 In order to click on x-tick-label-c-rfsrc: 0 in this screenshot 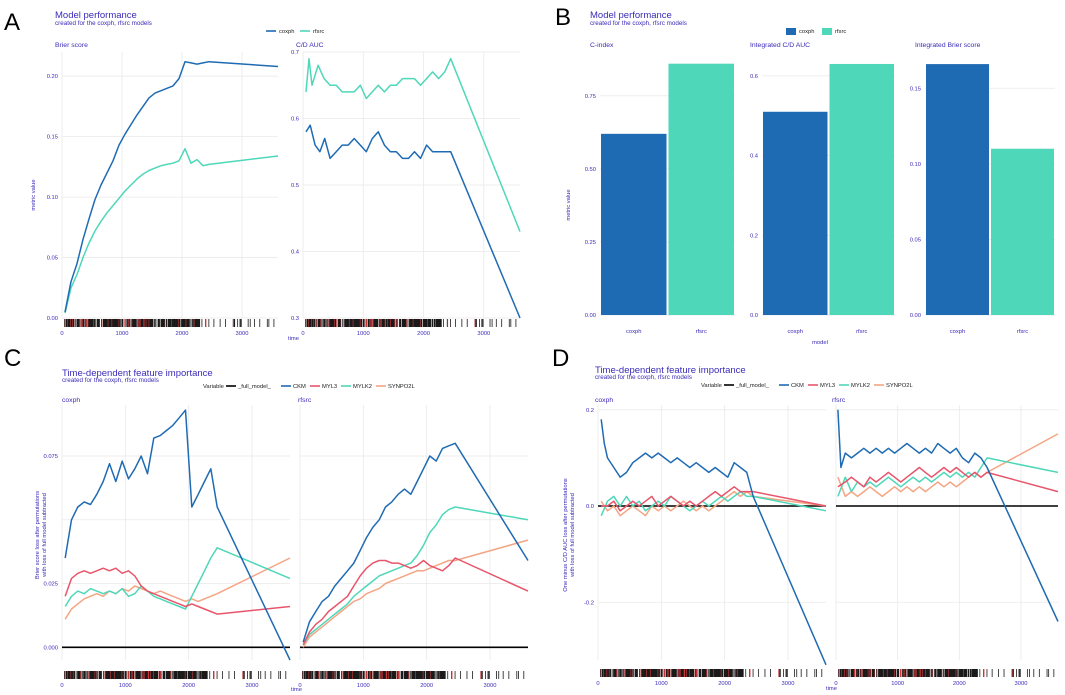, I will do `click(299, 686)`.